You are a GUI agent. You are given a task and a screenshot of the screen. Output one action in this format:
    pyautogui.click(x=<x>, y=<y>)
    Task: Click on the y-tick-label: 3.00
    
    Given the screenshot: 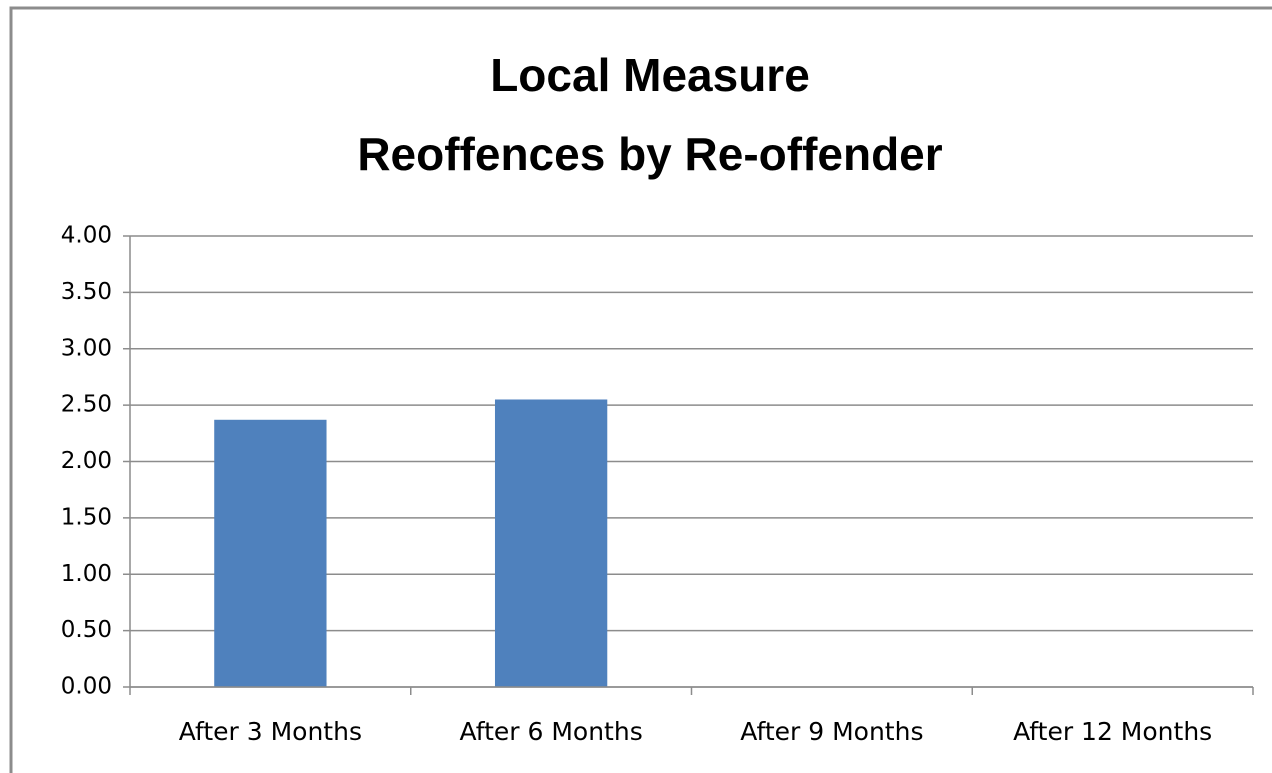 What is the action you would take?
    pyautogui.click(x=86, y=348)
    